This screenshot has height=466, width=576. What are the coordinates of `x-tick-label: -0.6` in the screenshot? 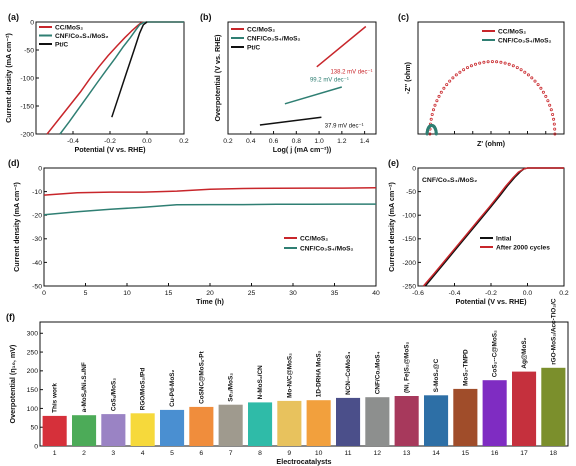 It's located at (418, 293).